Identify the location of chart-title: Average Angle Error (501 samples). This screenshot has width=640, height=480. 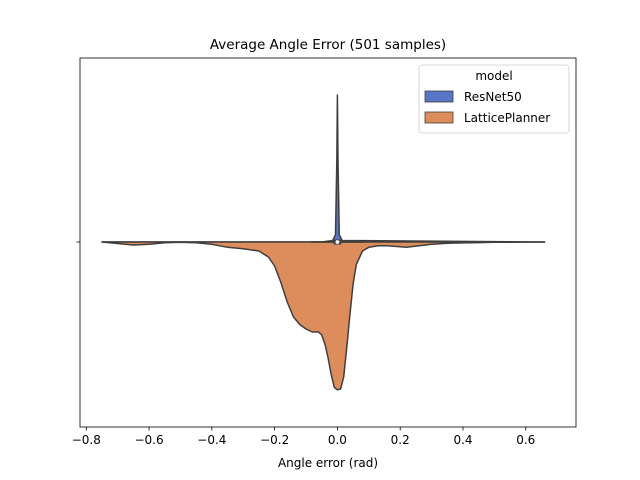
(328, 45).